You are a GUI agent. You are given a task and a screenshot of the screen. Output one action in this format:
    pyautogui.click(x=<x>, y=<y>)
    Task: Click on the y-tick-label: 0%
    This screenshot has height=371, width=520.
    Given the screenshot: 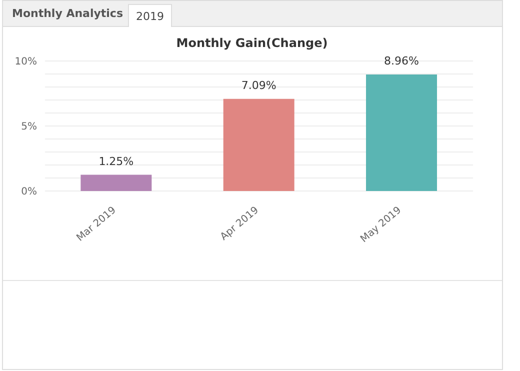 What is the action you would take?
    pyautogui.click(x=29, y=192)
    